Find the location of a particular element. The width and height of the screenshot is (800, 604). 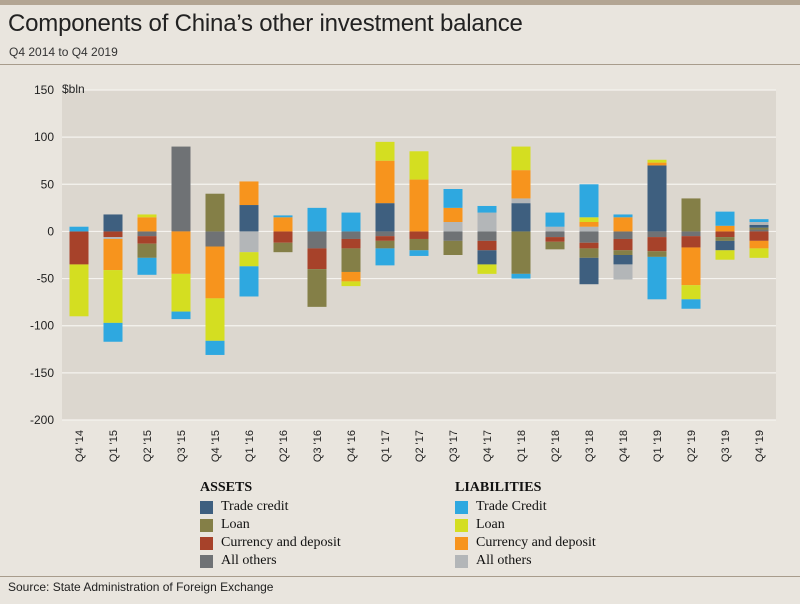

legend-item-assets-currency-deposit: Currency and deposit is located at coordinates (320, 543).